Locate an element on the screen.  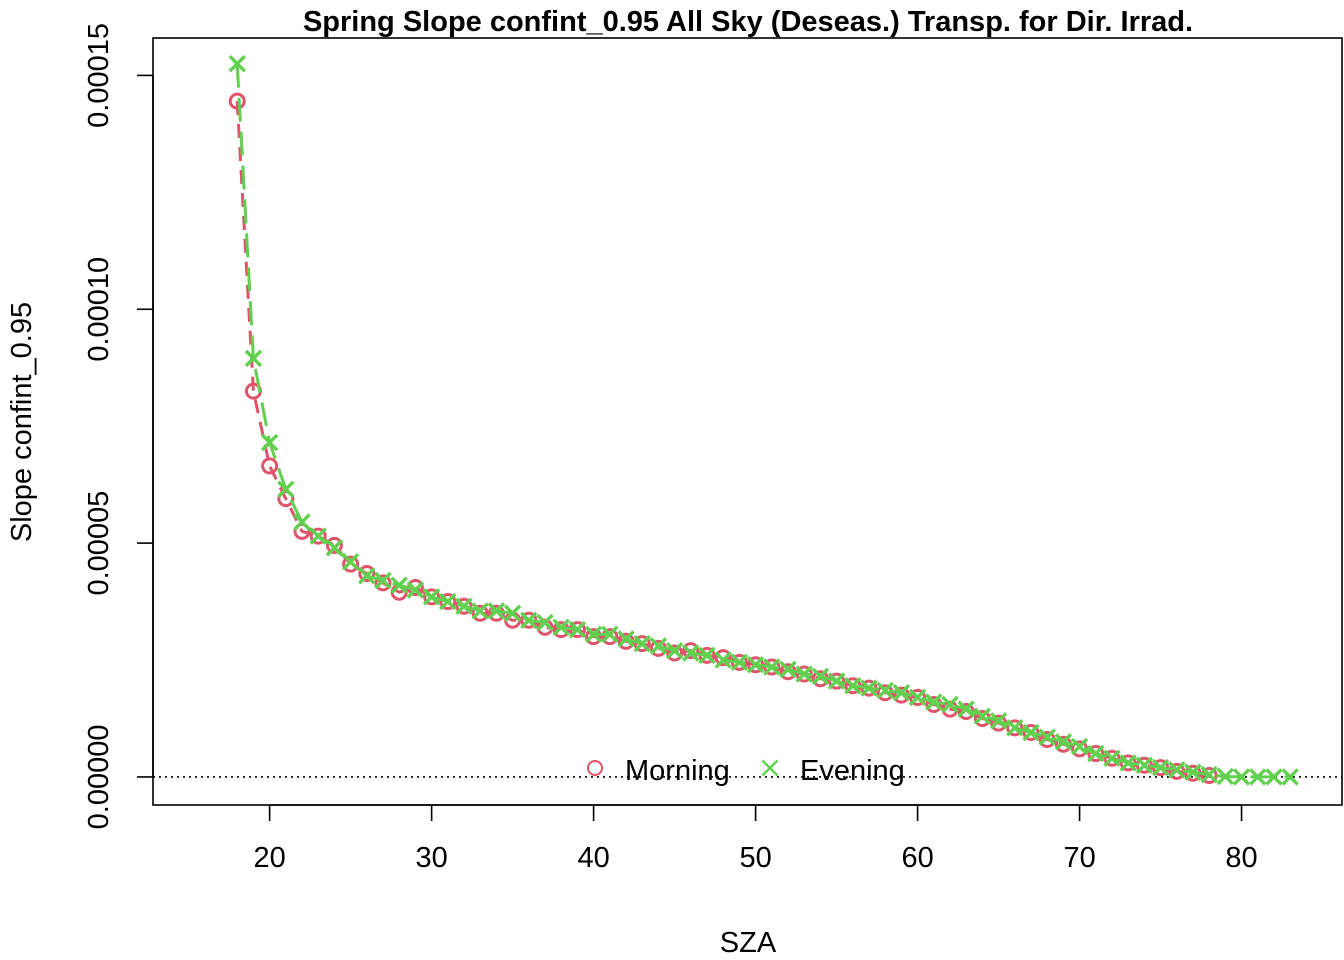
x-axis-label: SZA is located at coordinates (748, 943).